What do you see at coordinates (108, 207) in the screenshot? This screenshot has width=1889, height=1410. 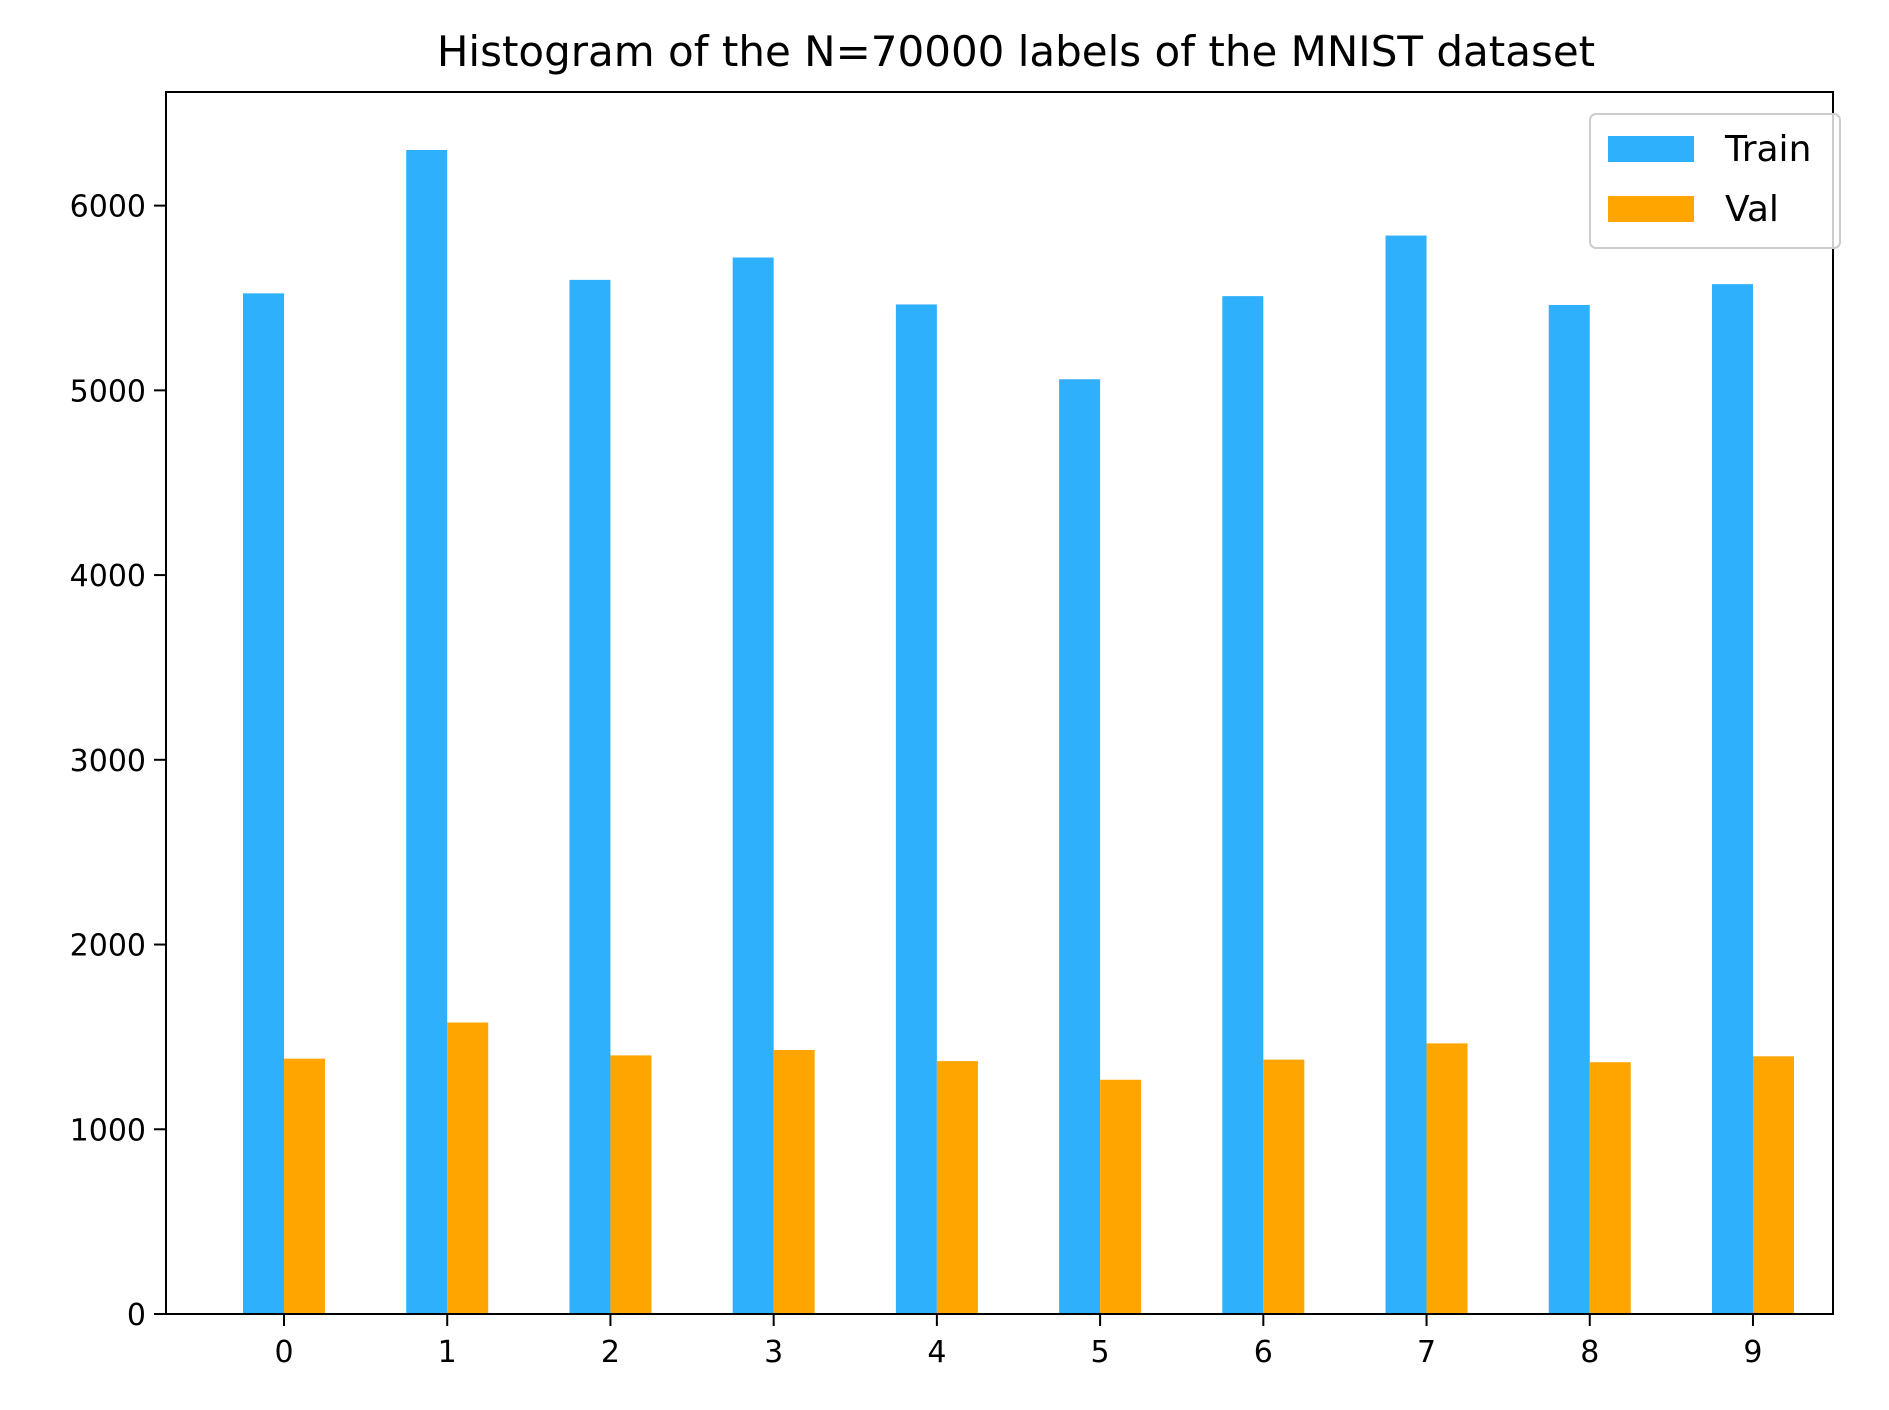 I see `y-tick-label: 6000` at bounding box center [108, 207].